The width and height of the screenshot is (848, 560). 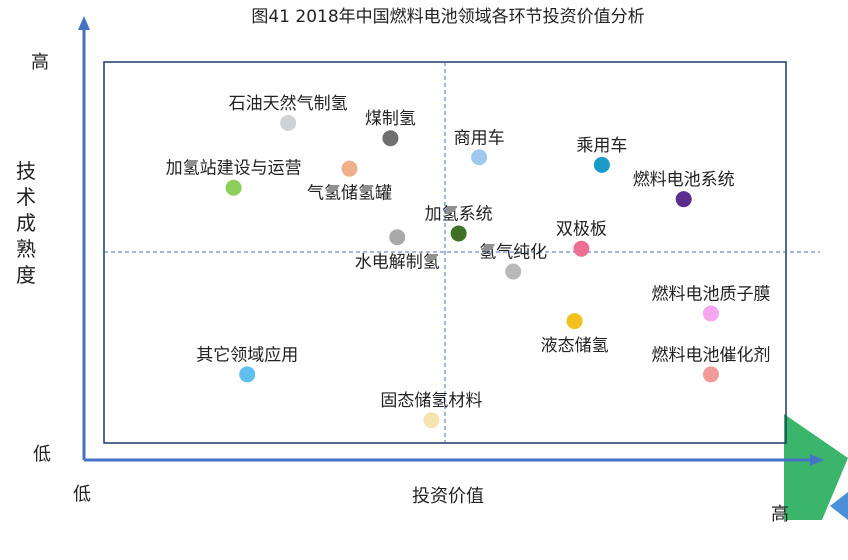 What do you see at coordinates (26, 223) in the screenshot?
I see `y-axis-title: 技术成熟度` at bounding box center [26, 223].